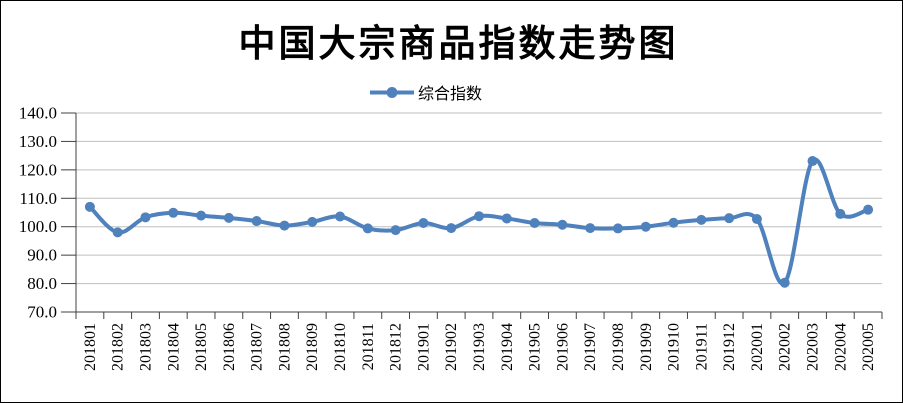 This screenshot has height=403, width=903. What do you see at coordinates (396, 347) in the screenshot?
I see `x-axis-label: 201812` at bounding box center [396, 347].